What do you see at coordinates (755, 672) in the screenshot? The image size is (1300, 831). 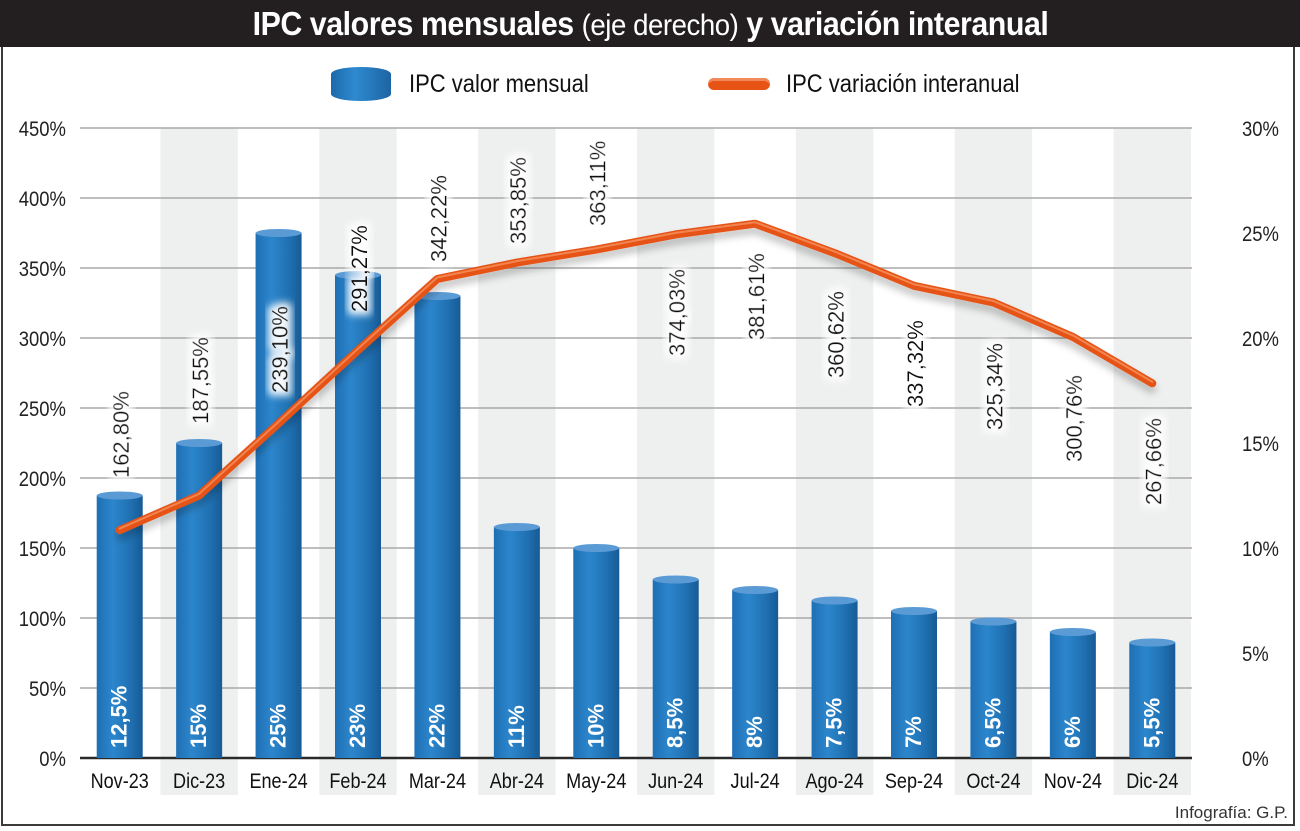 I see `bar: 8%` at bounding box center [755, 672].